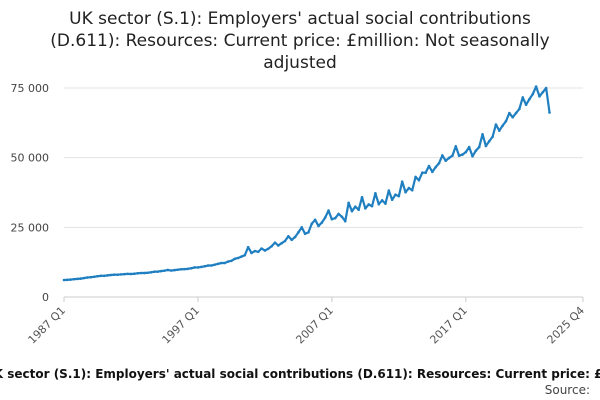 The width and height of the screenshot is (600, 400). What do you see at coordinates (448, 325) in the screenshot?
I see `x-tick-label: 2017 Q1` at bounding box center [448, 325].